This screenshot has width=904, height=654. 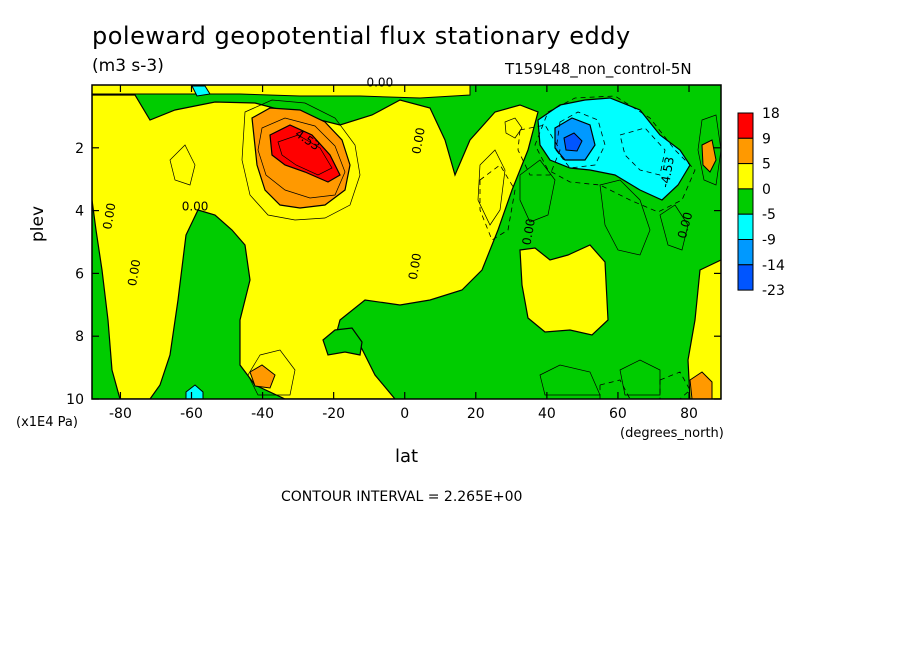 I want to click on color-legend: 18 9 5 0 -5 -9 -14 -23, so click(x=761, y=202).